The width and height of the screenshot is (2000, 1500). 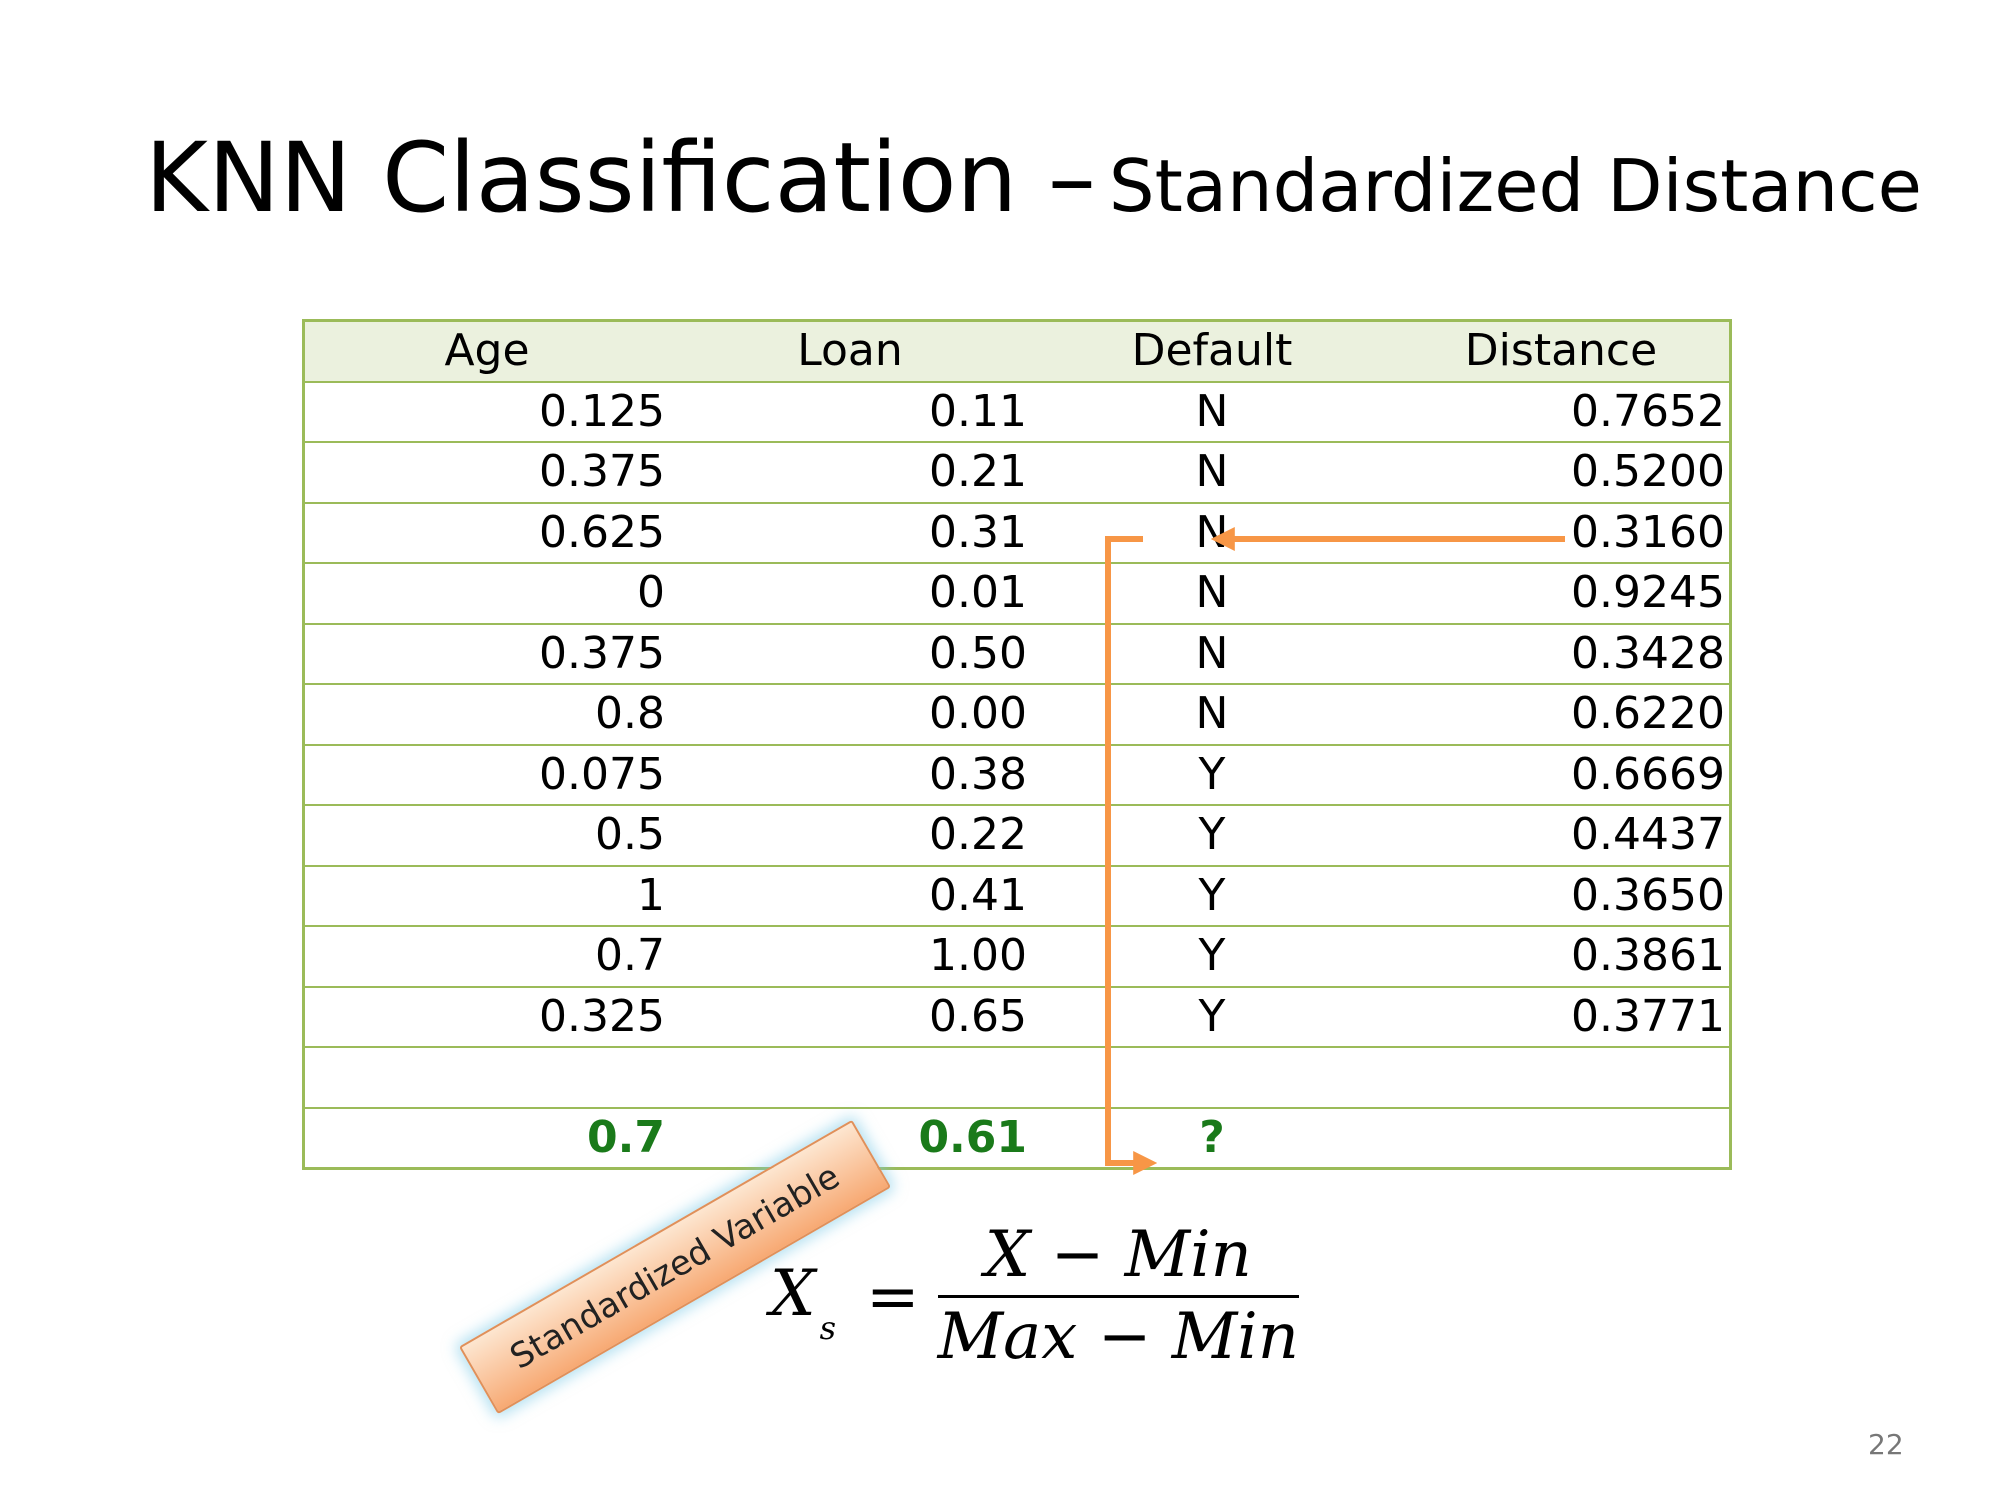 What do you see at coordinates (1562, 774) in the screenshot?
I see `cell-distance: 0.6669` at bounding box center [1562, 774].